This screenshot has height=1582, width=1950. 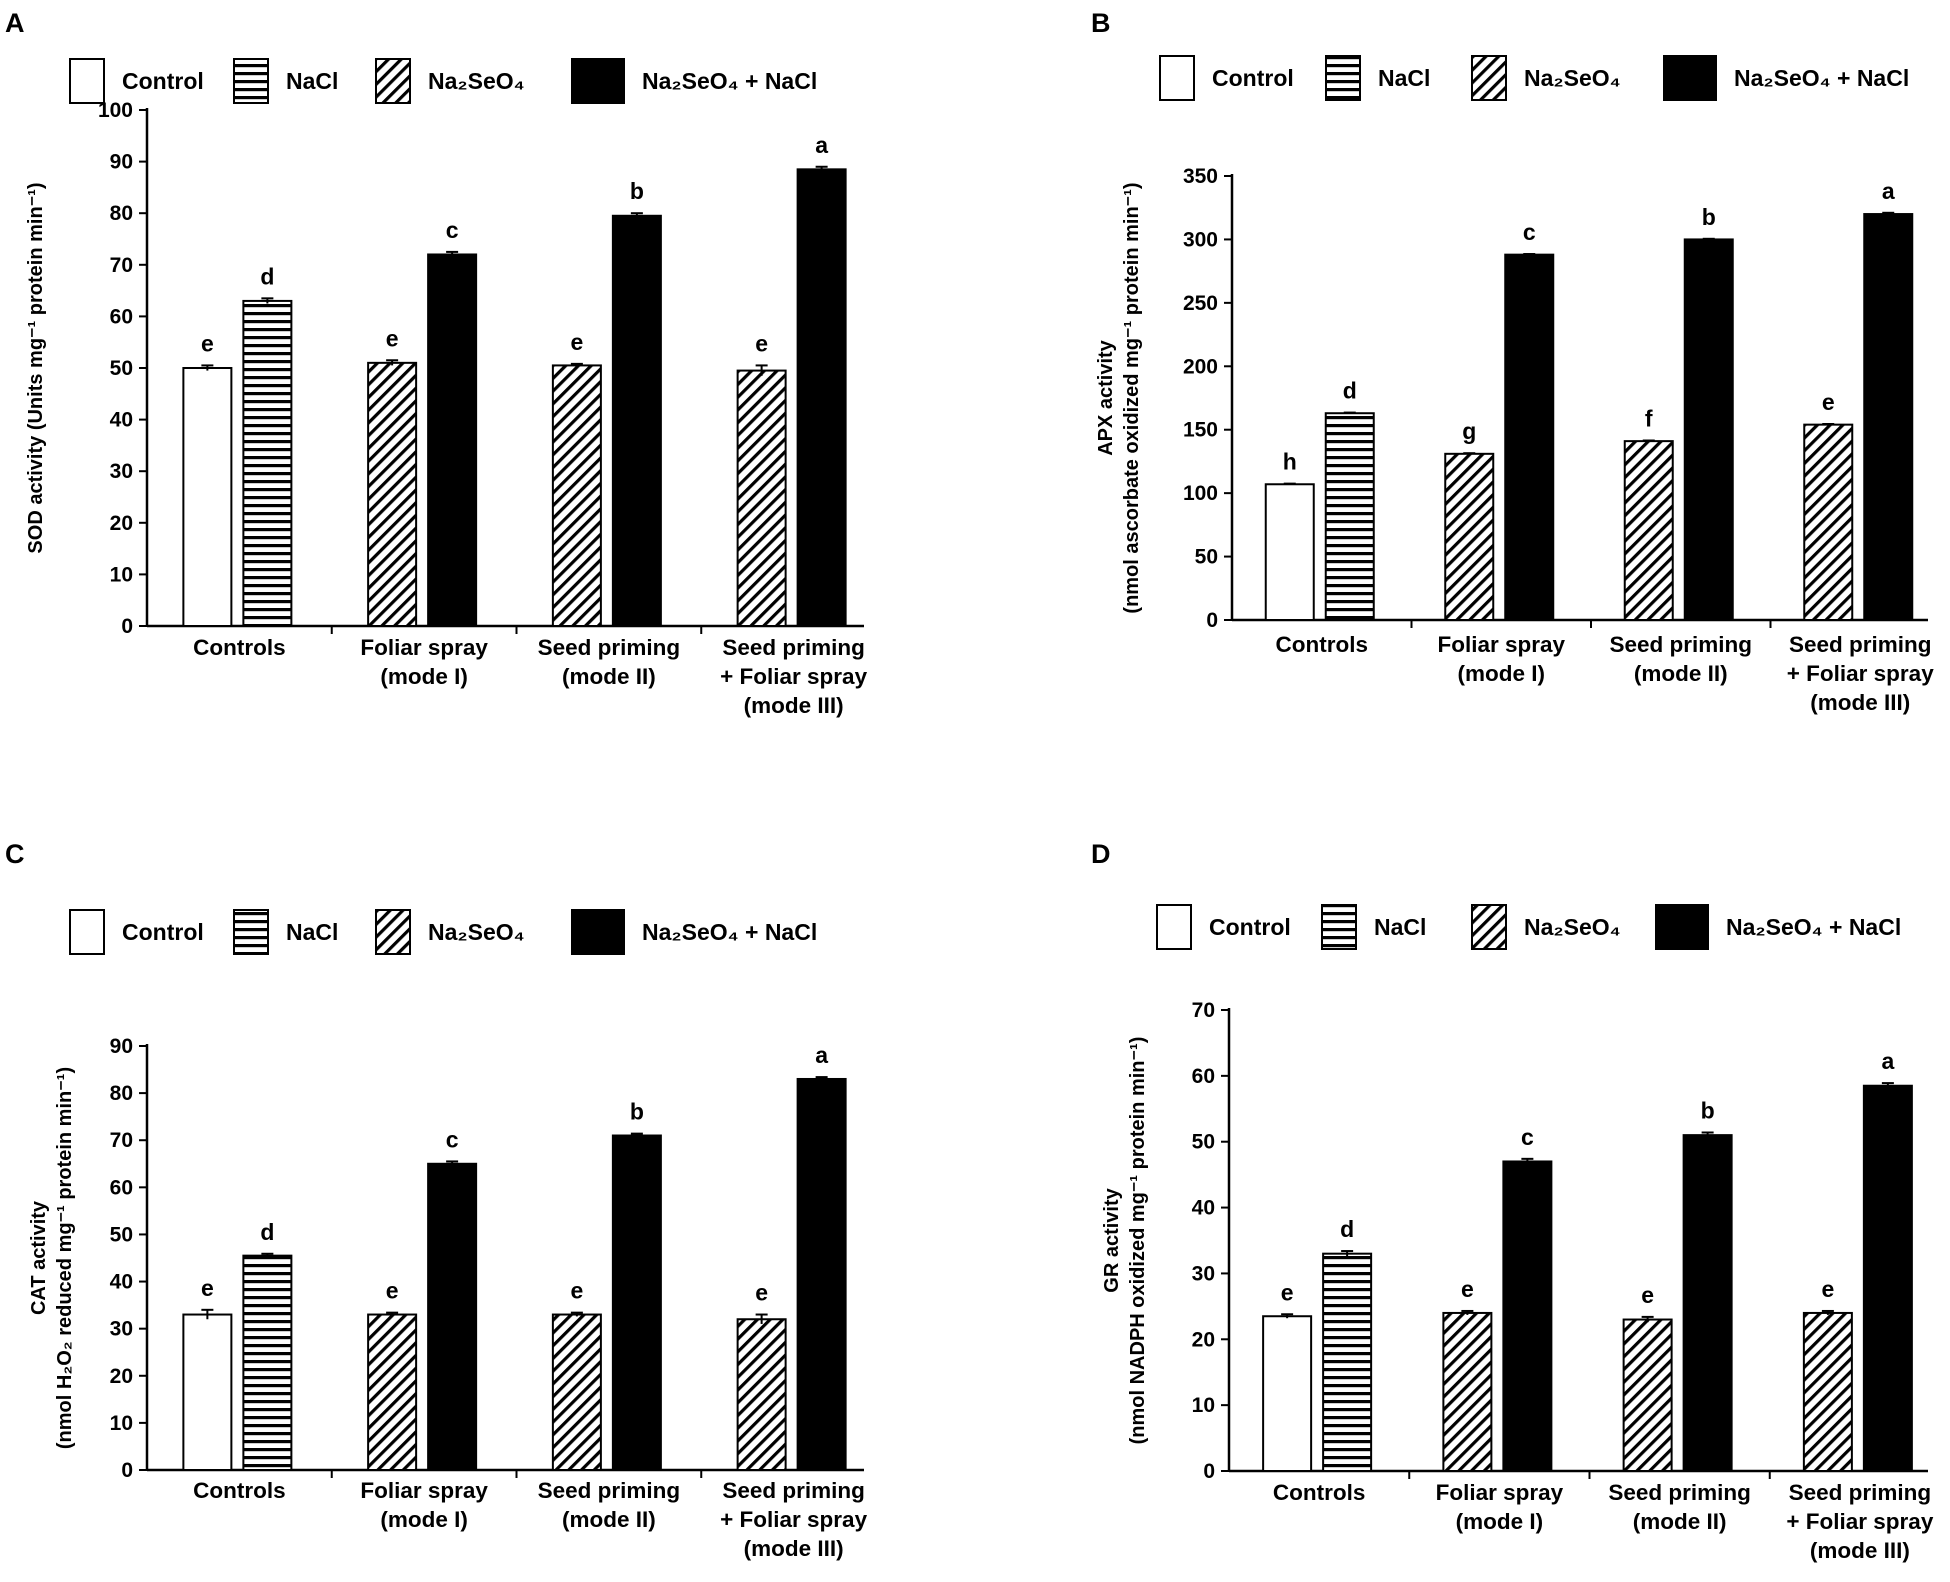 I want to click on panel-label: A, so click(x=15, y=23).